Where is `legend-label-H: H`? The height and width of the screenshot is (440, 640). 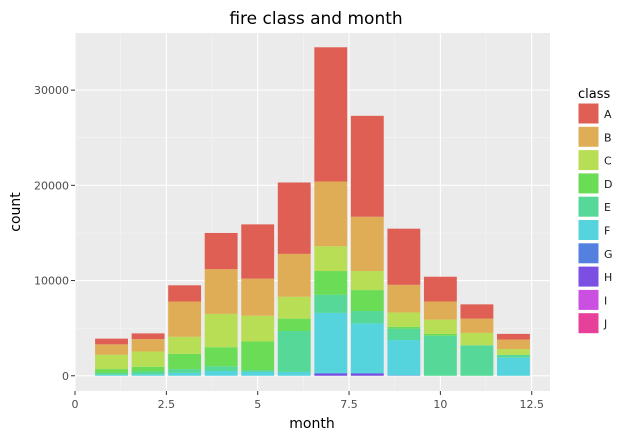
legend-label-H: H is located at coordinates (608, 277).